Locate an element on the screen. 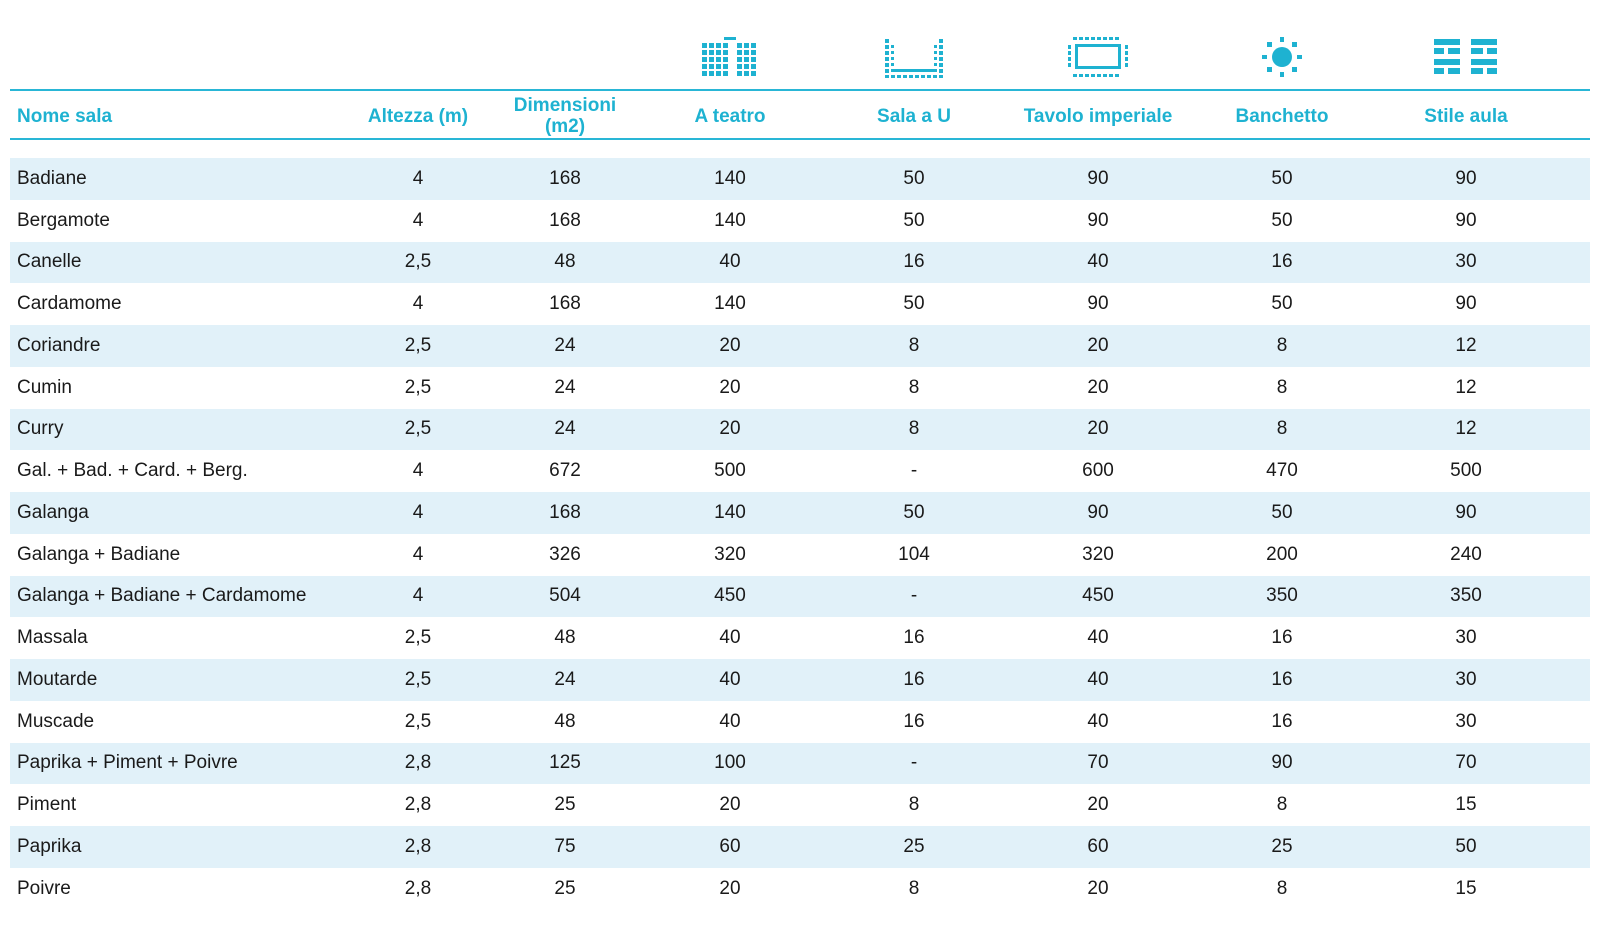 The height and width of the screenshot is (927, 1600). cell-banchetto: 470 is located at coordinates (1282, 471).